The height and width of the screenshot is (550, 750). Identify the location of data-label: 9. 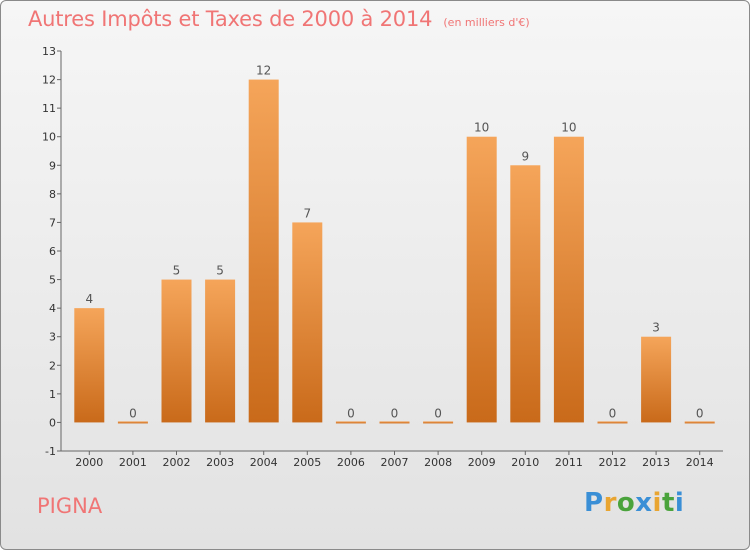
(525, 156).